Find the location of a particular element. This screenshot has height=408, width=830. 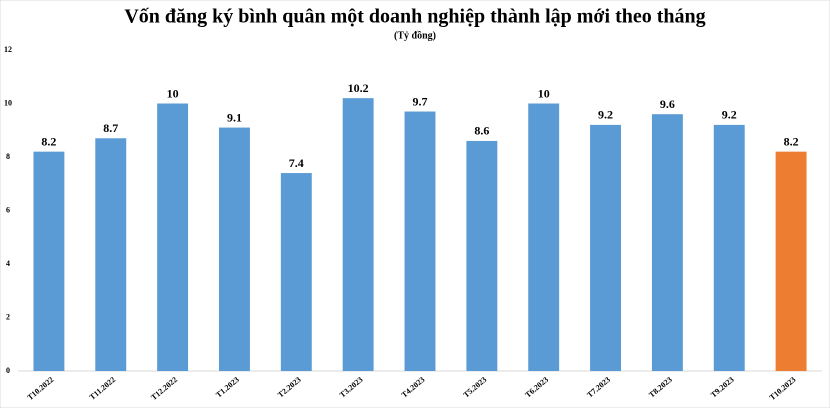

data-label: 9.1 is located at coordinates (234, 117).